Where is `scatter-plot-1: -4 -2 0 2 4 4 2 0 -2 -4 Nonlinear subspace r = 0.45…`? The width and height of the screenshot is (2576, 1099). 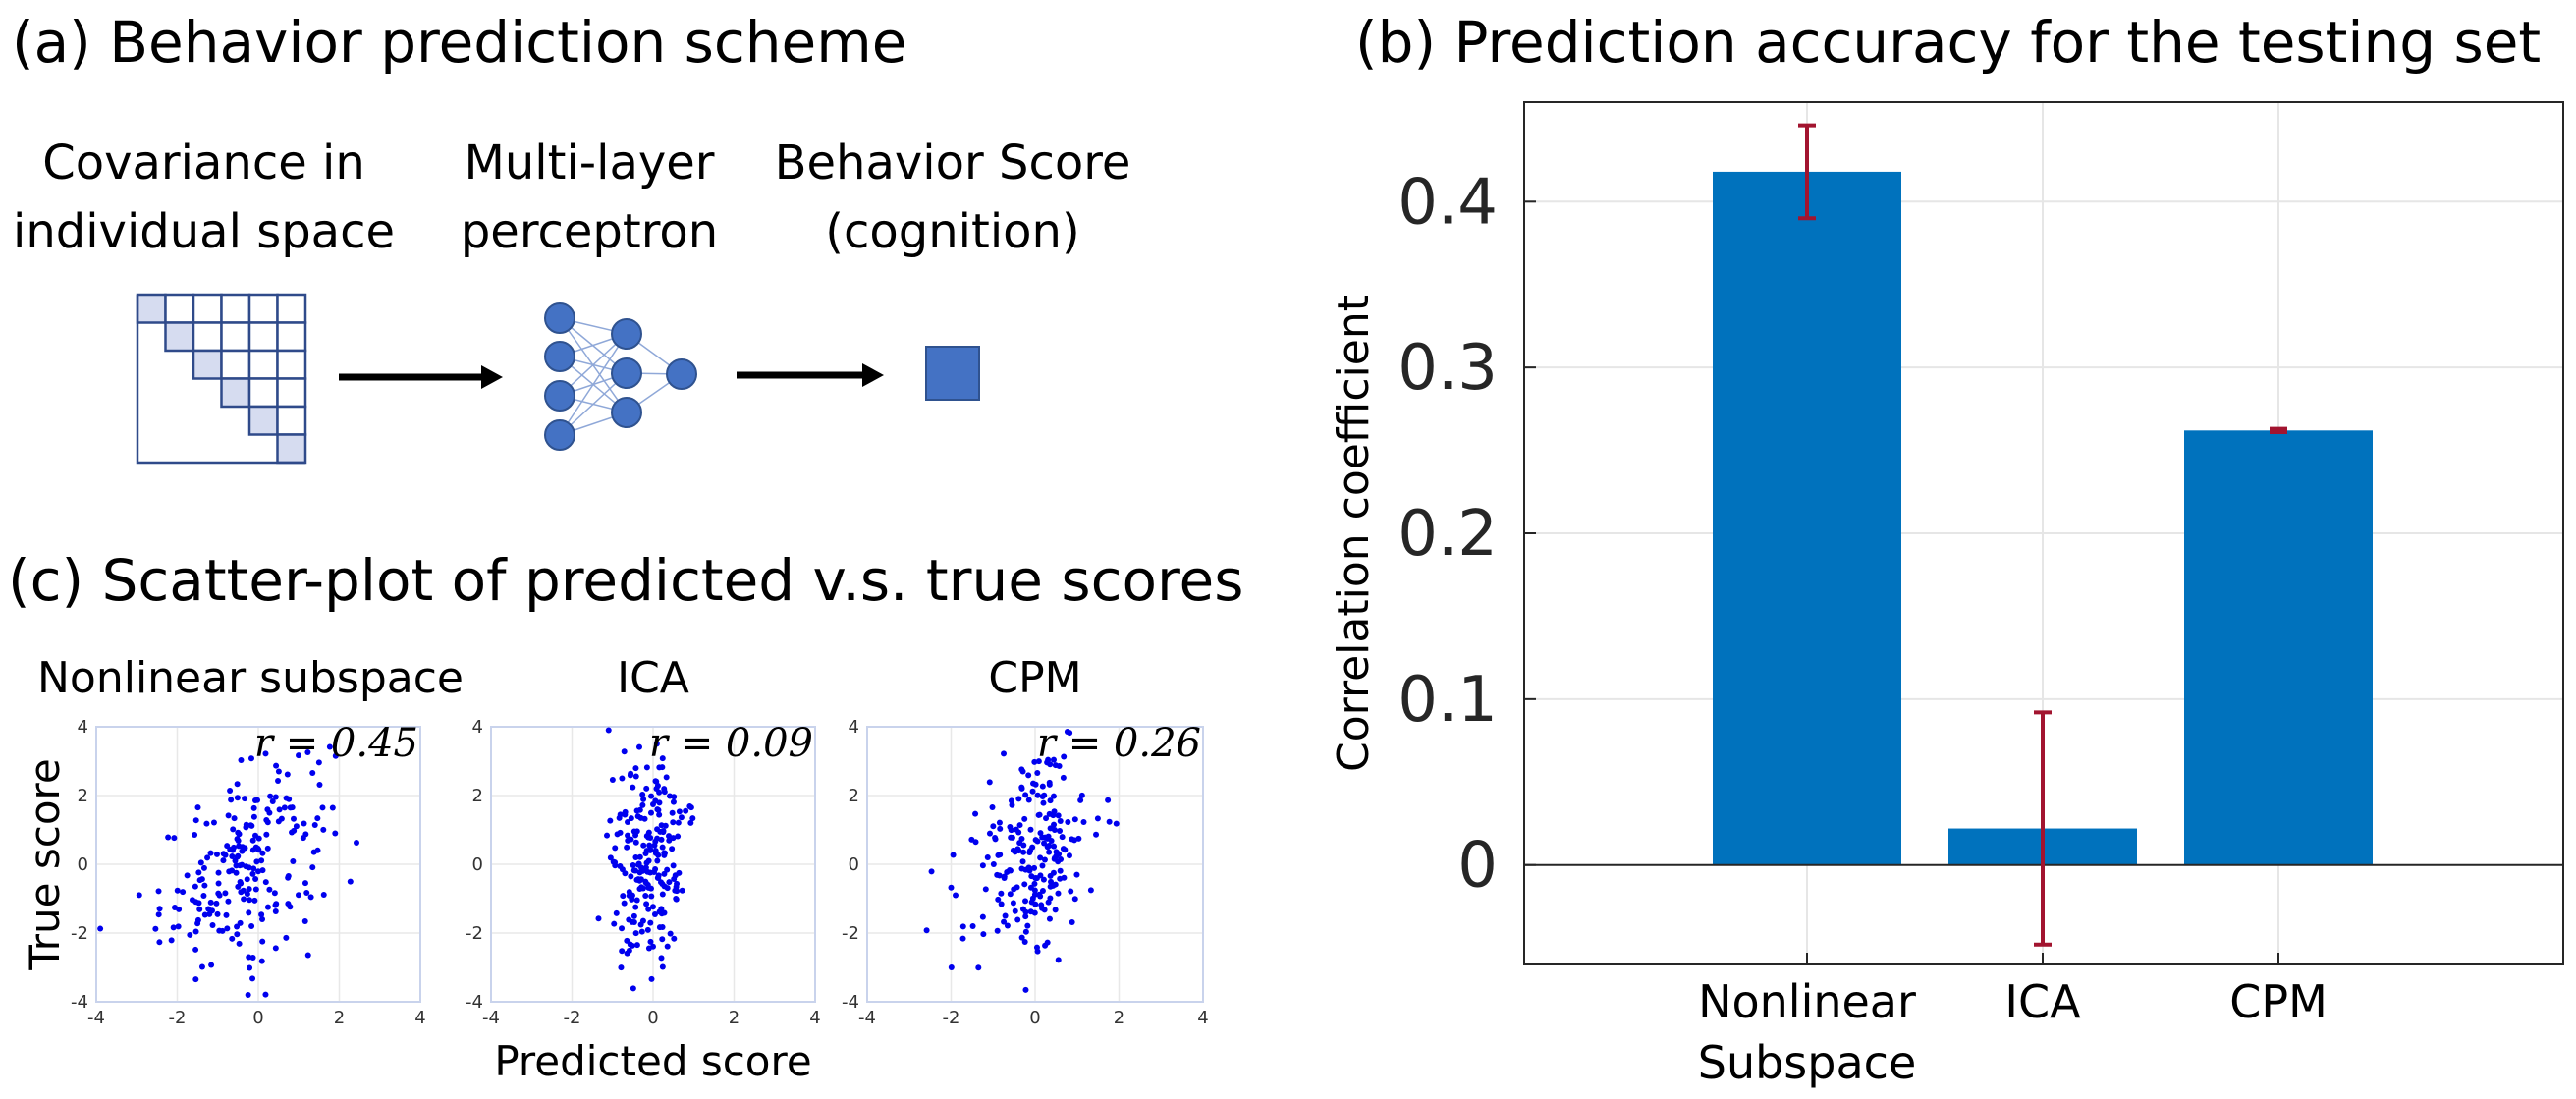 scatter-plot-1: -4 -2 0 2 4 4 2 0 -2 -4 Nonlinear subspace r = 0.45… is located at coordinates (242, 840).